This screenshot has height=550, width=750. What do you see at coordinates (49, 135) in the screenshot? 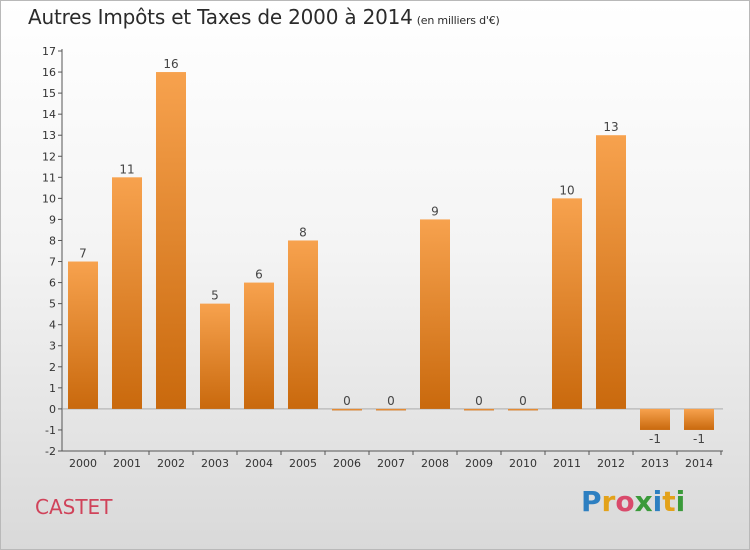
I see `y-tick-label: 13` at bounding box center [49, 135].